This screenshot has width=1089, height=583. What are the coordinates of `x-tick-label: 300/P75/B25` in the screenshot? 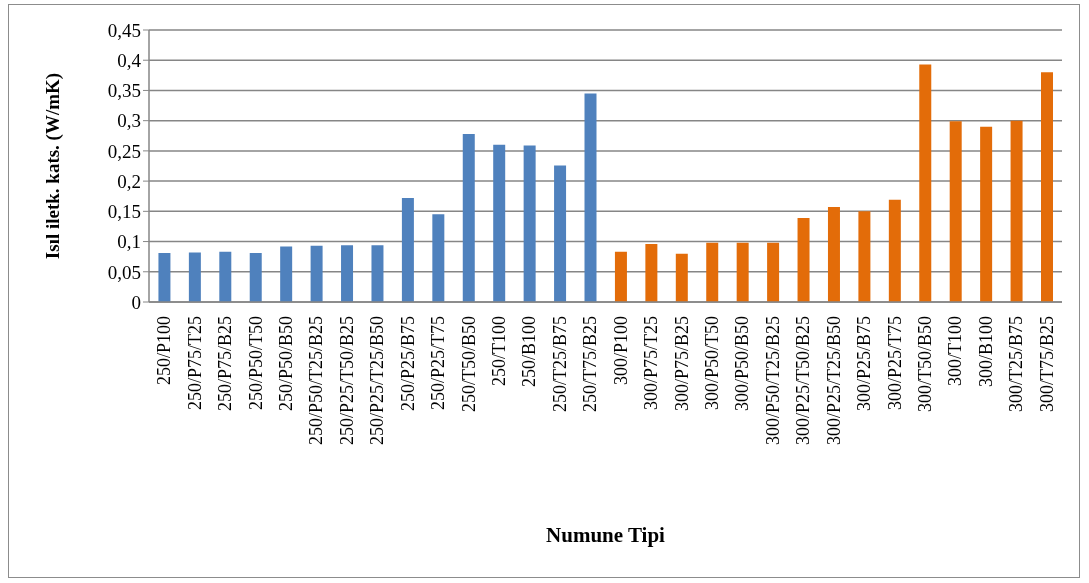 It's located at (681, 364).